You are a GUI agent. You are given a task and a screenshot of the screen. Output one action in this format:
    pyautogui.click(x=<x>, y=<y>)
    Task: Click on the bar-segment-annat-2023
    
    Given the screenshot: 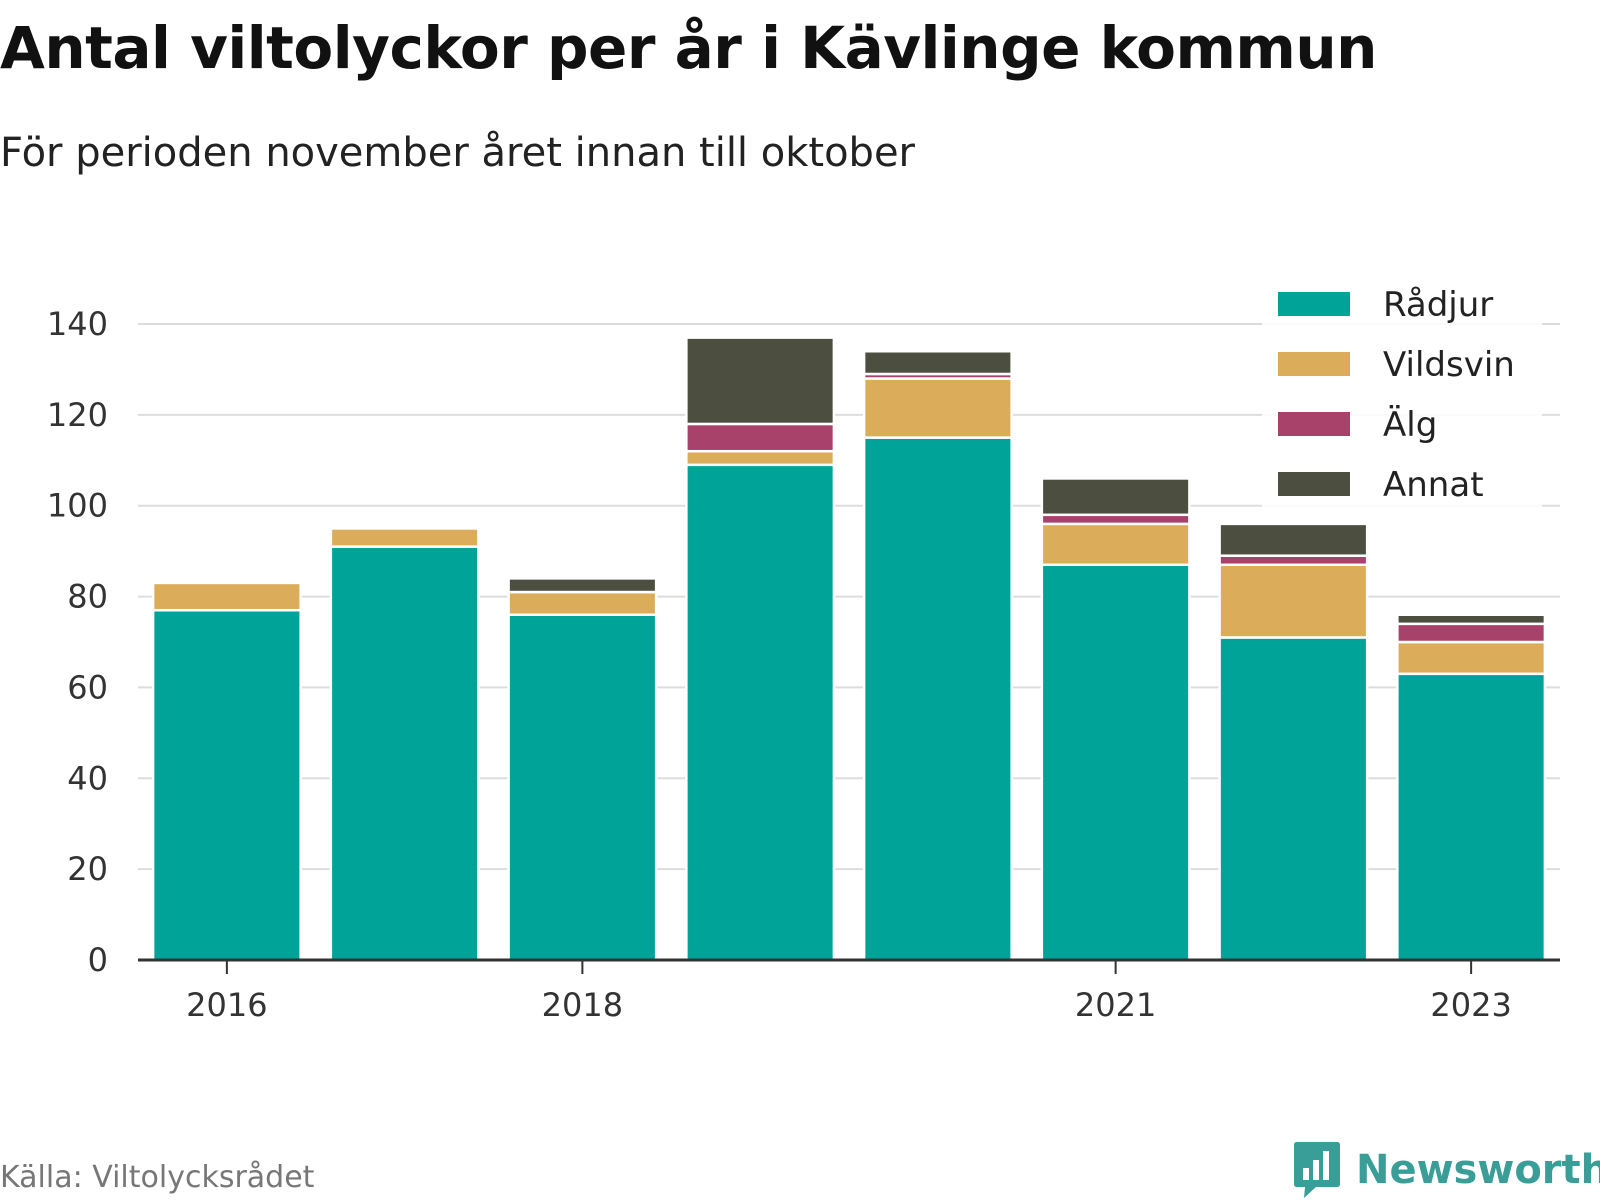 What is the action you would take?
    pyautogui.click(x=1471, y=619)
    